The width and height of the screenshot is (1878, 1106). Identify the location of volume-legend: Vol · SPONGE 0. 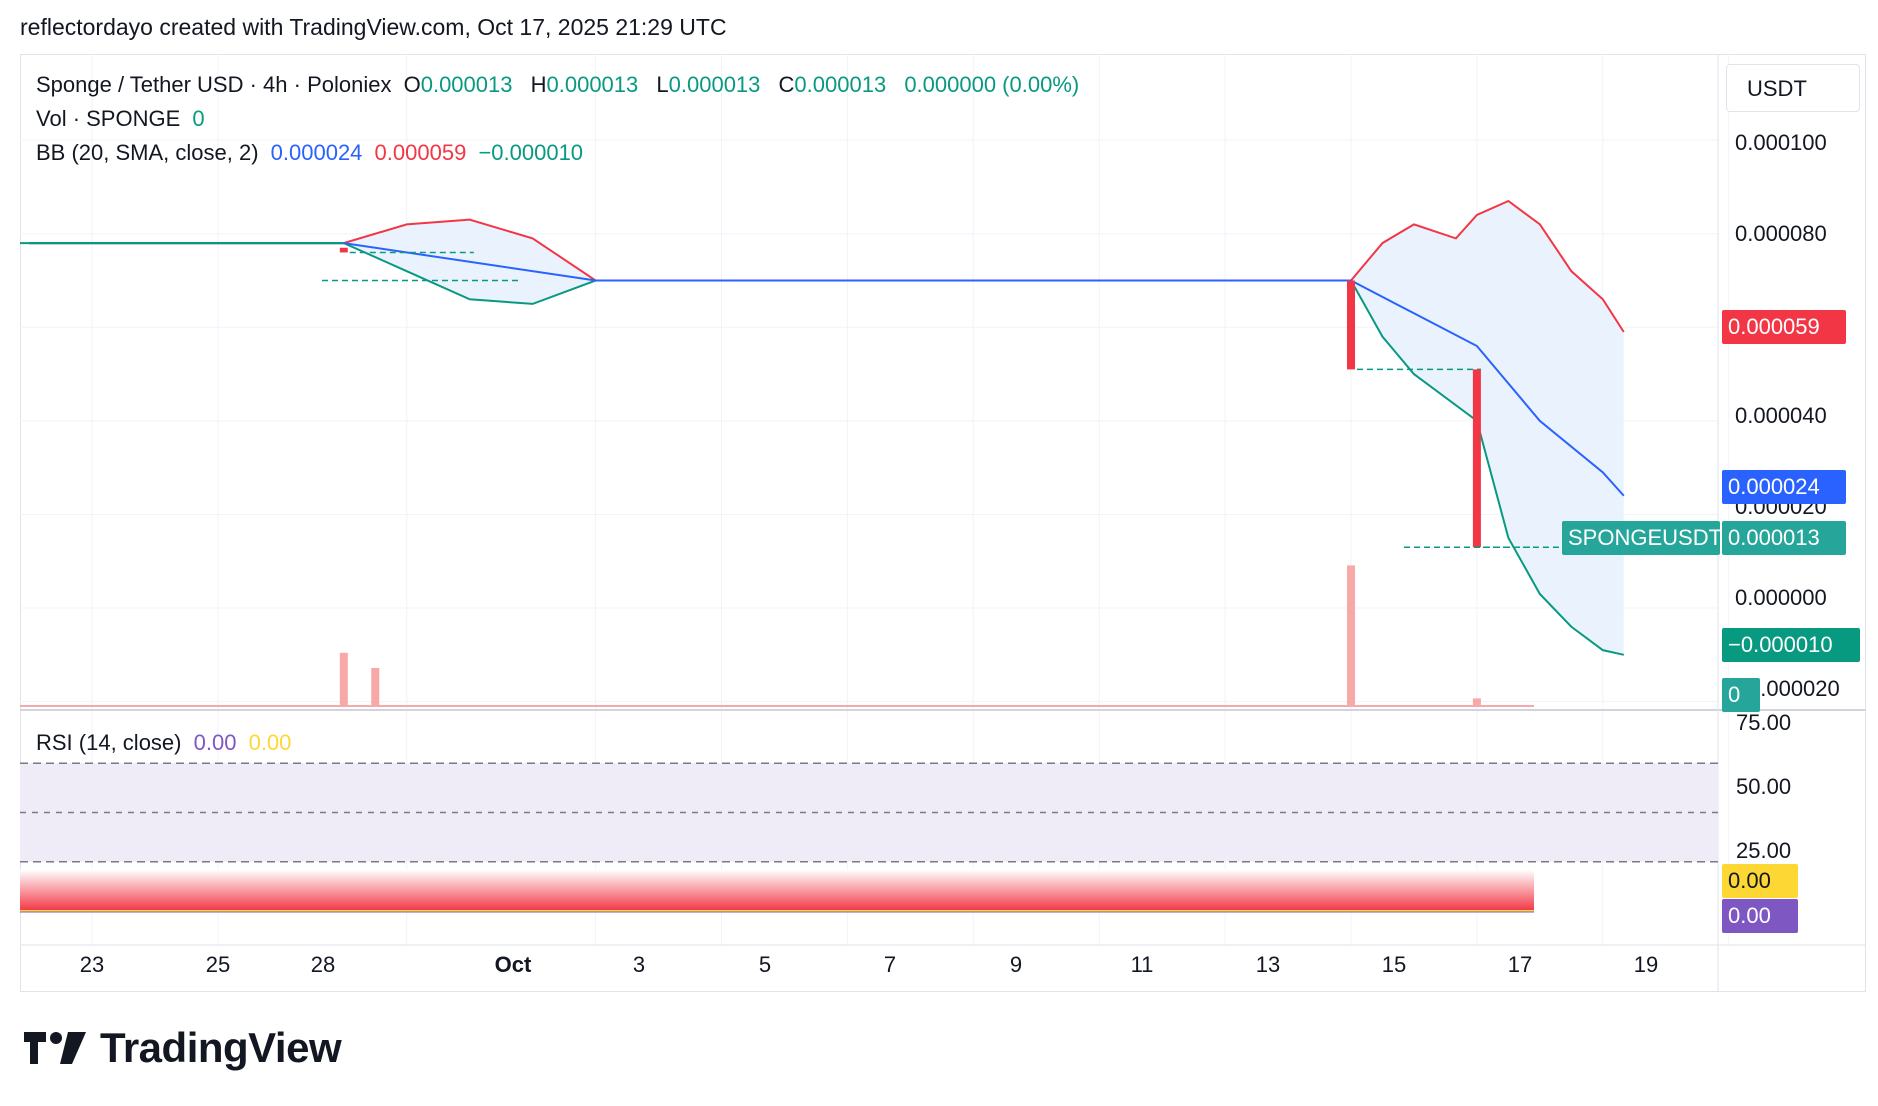
(123, 119).